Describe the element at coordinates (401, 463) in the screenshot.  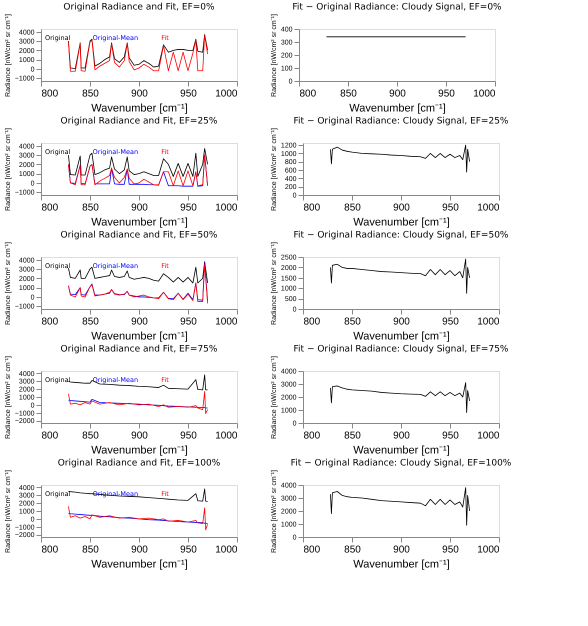
I see `chart-title: Fit − Original Radiance: Cloudy Signal, EF=100%` at that location.